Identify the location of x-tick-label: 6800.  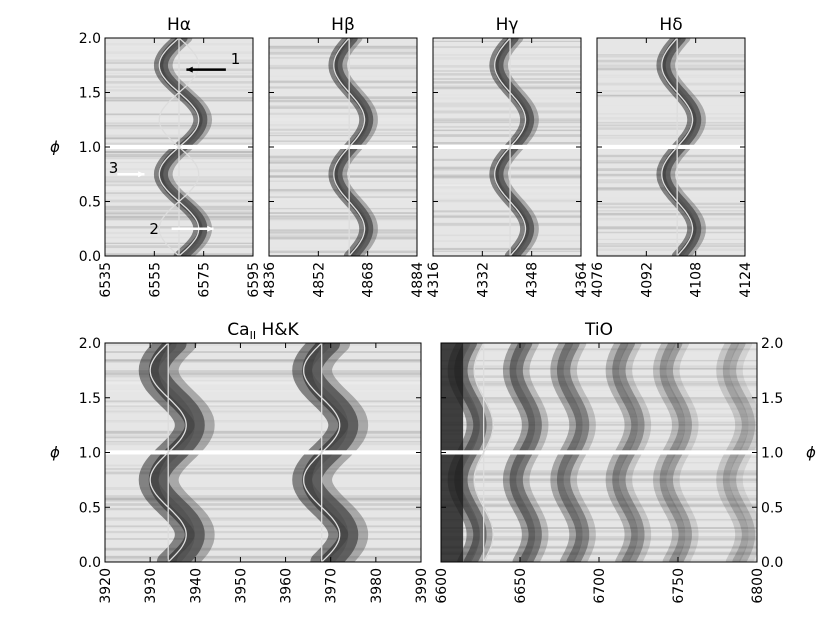
(758, 586).